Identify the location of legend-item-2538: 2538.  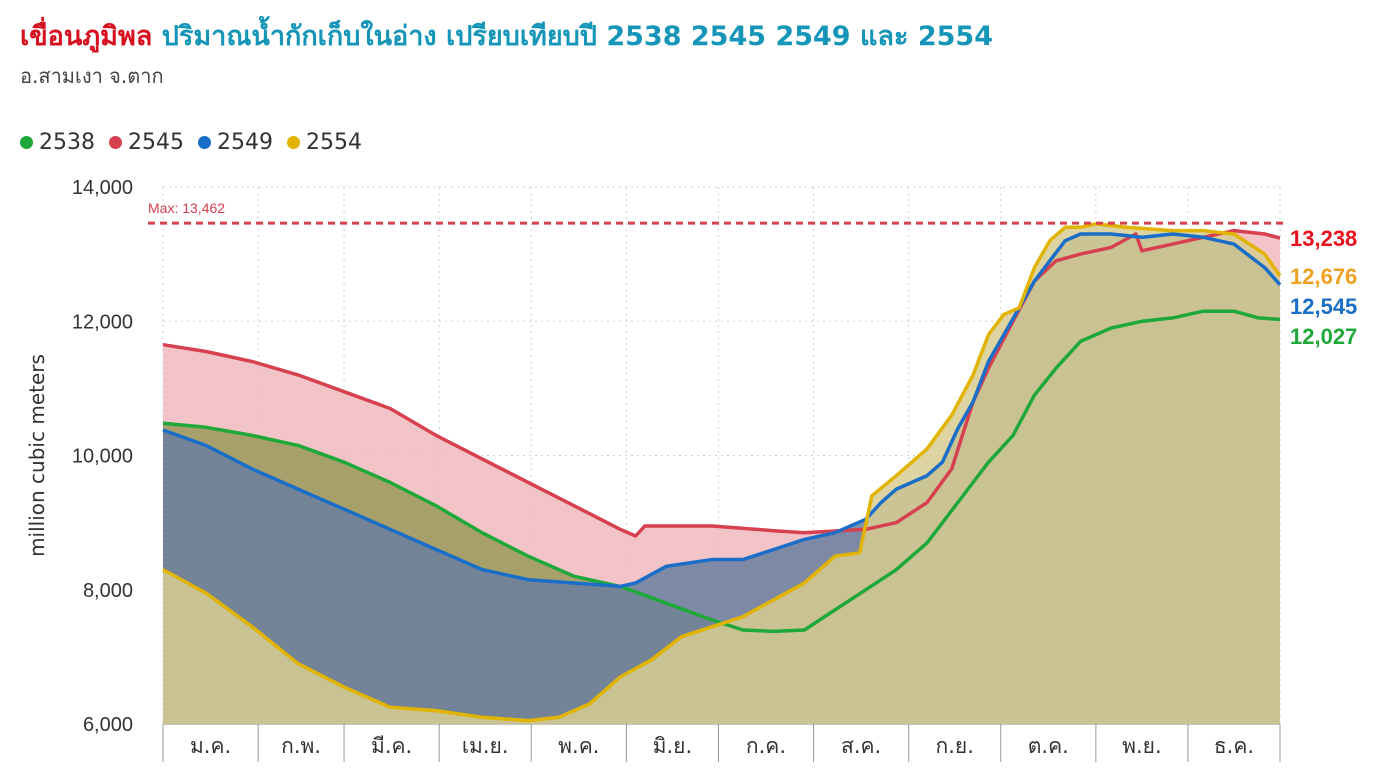
(57, 142).